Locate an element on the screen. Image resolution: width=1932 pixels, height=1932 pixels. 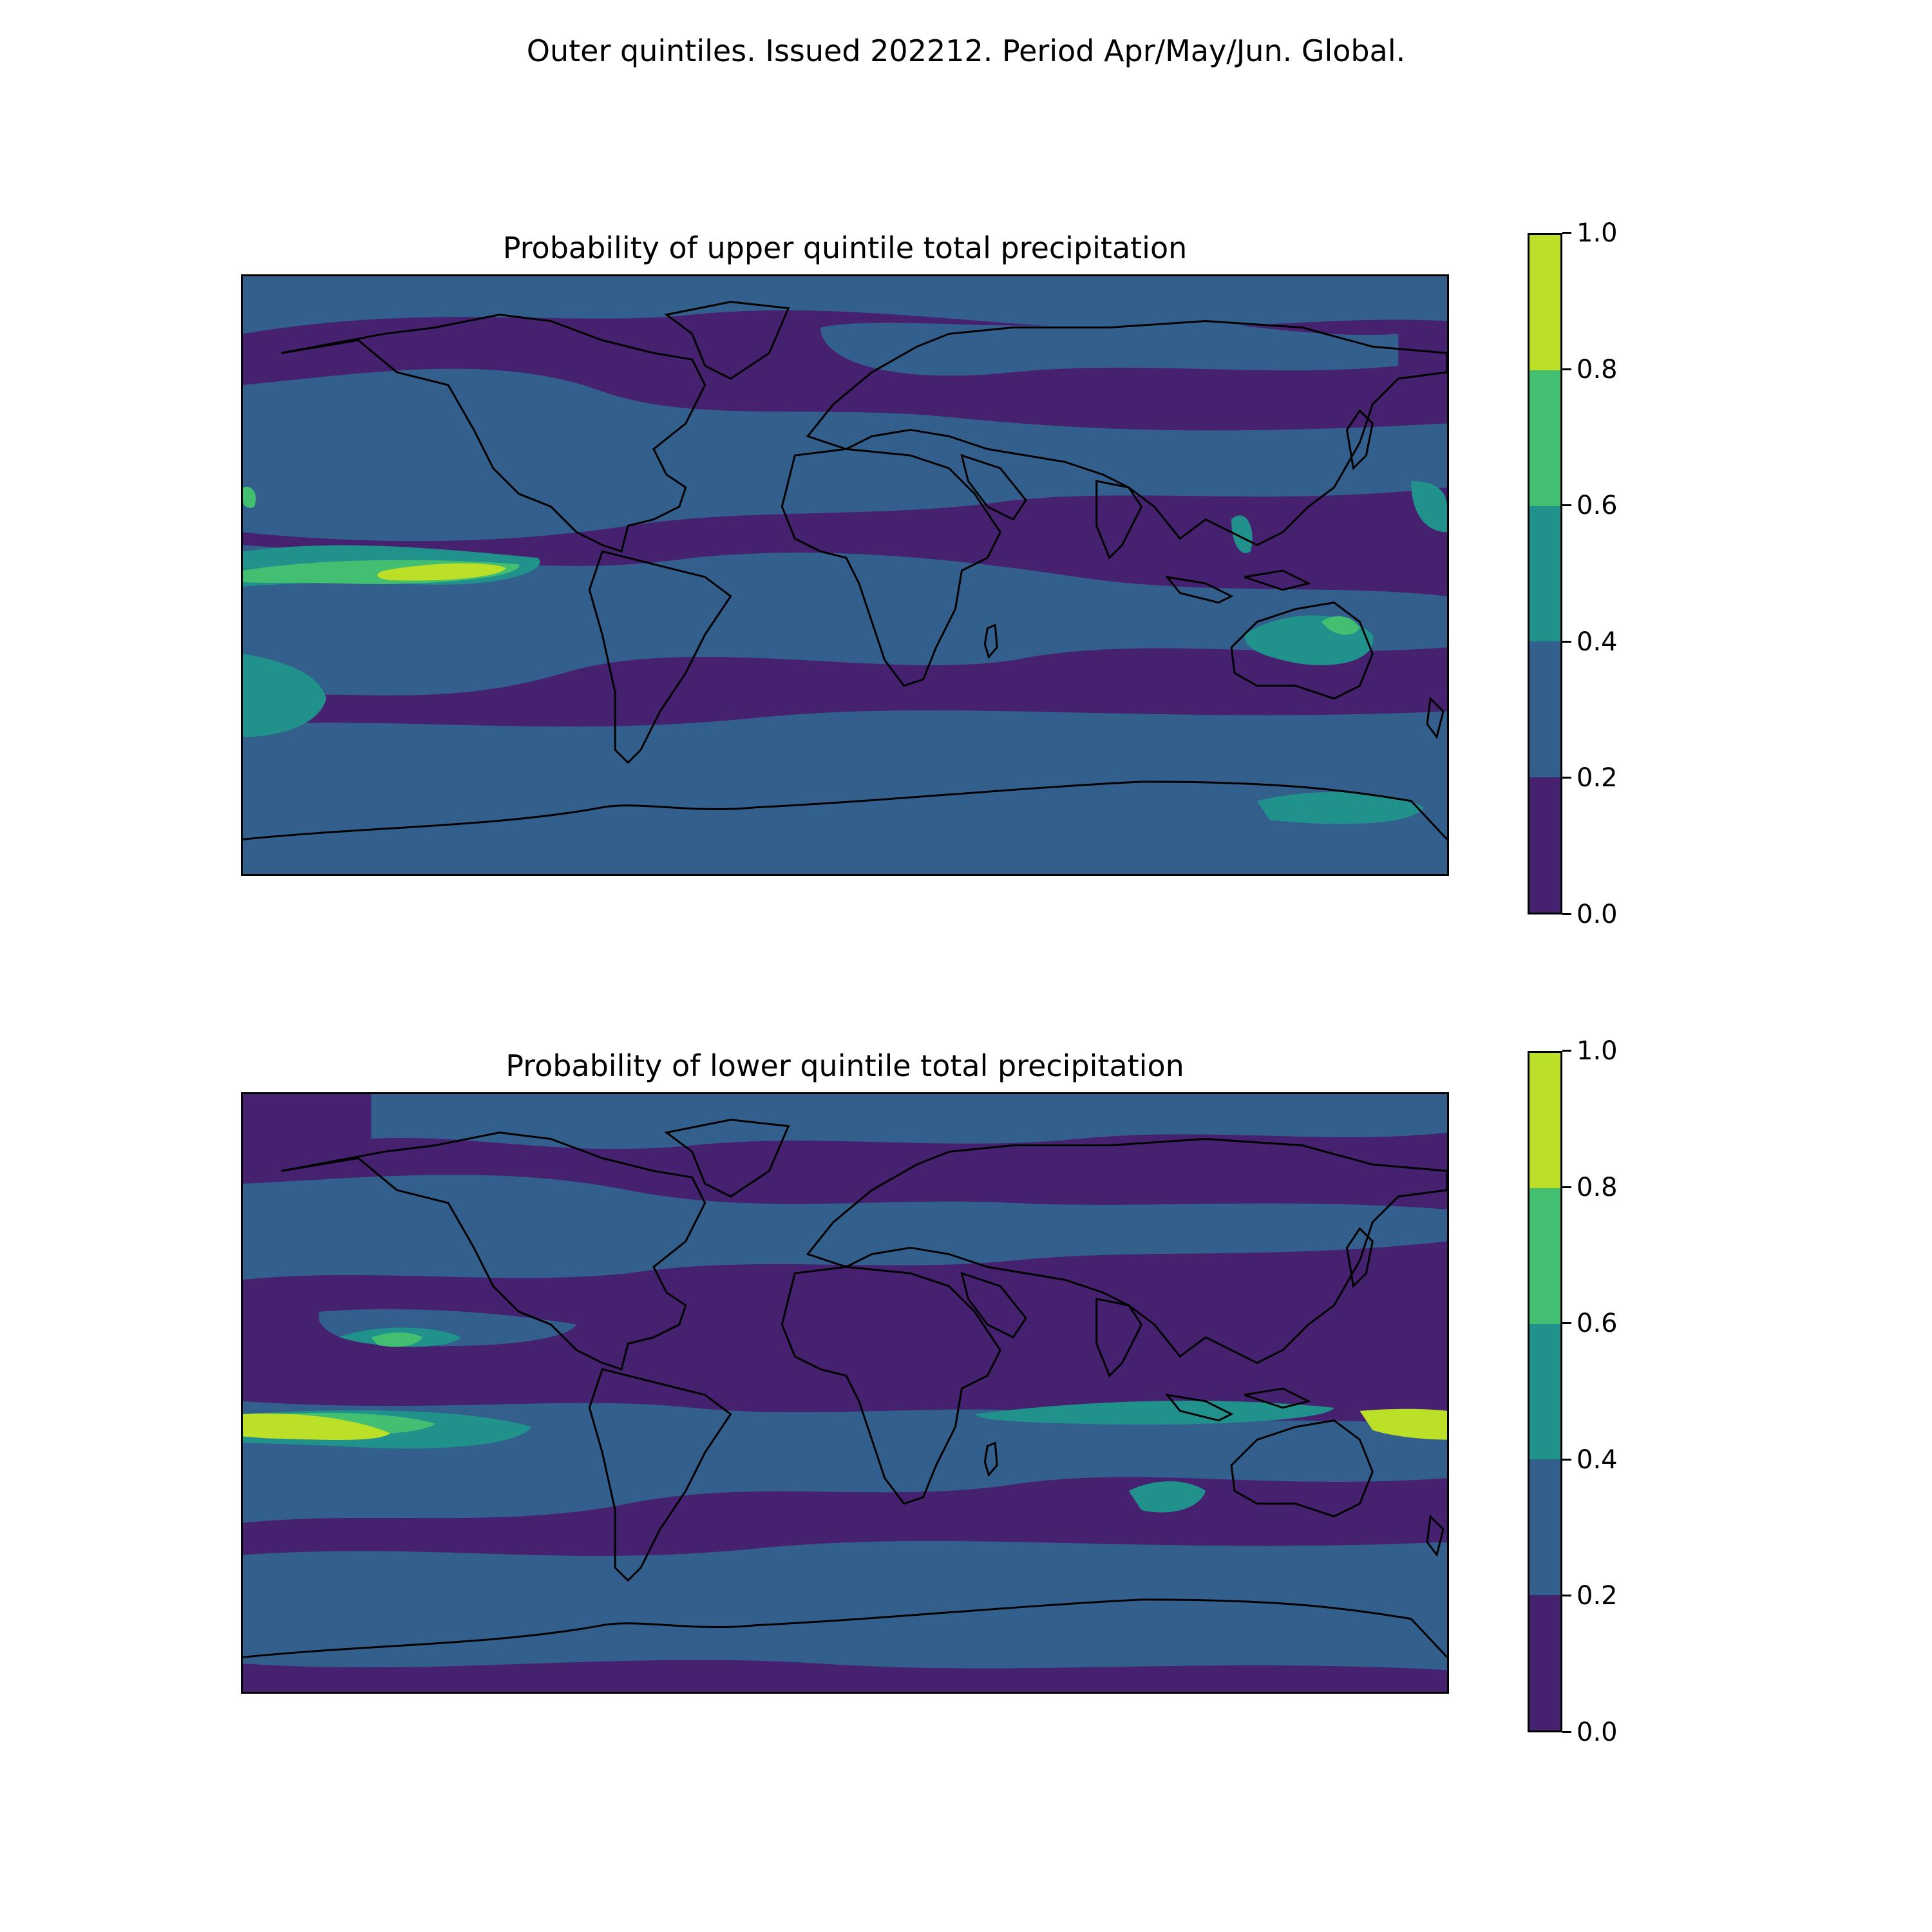
colorbar-upper is located at coordinates (1545, 573).